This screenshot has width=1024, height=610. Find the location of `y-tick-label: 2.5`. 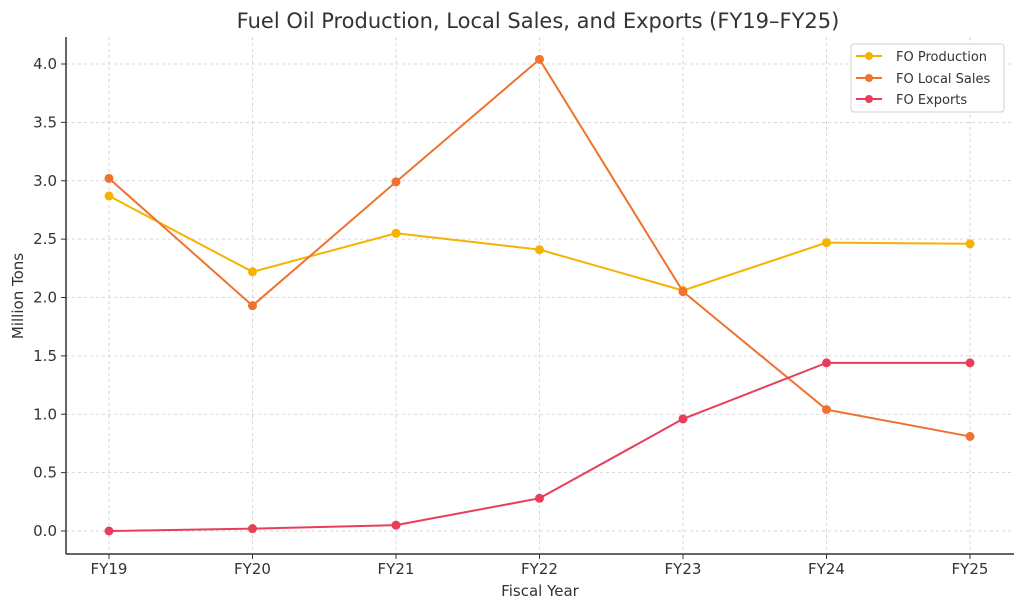

y-tick-label: 2.5 is located at coordinates (45, 239).